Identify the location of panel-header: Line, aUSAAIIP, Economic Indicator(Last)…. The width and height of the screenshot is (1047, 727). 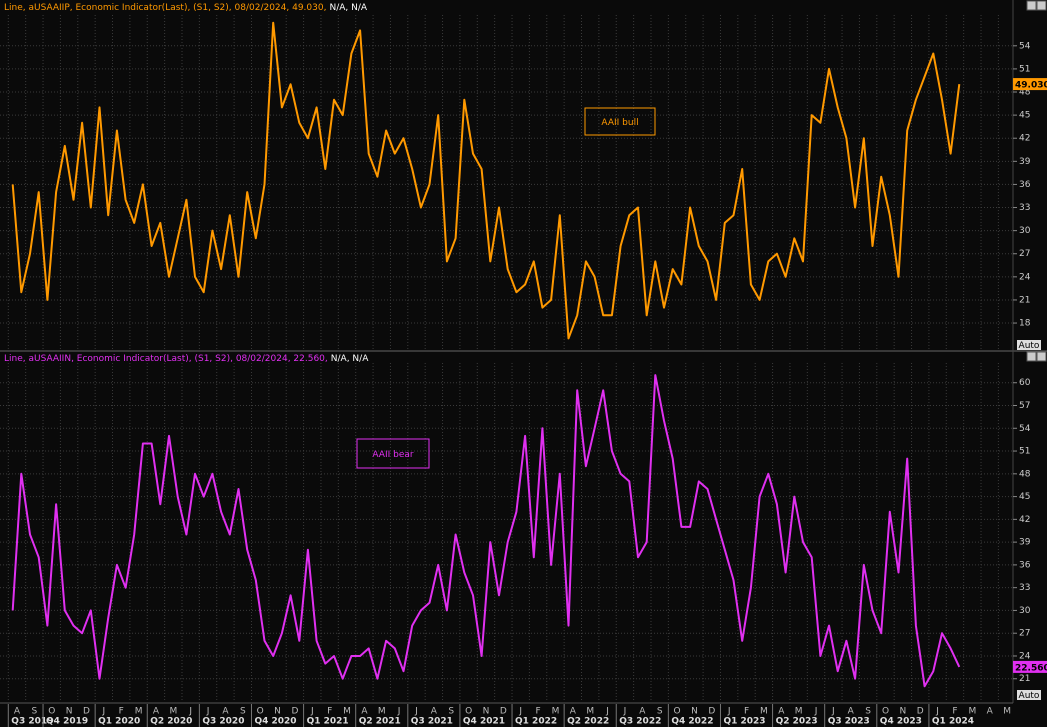
(186, 8).